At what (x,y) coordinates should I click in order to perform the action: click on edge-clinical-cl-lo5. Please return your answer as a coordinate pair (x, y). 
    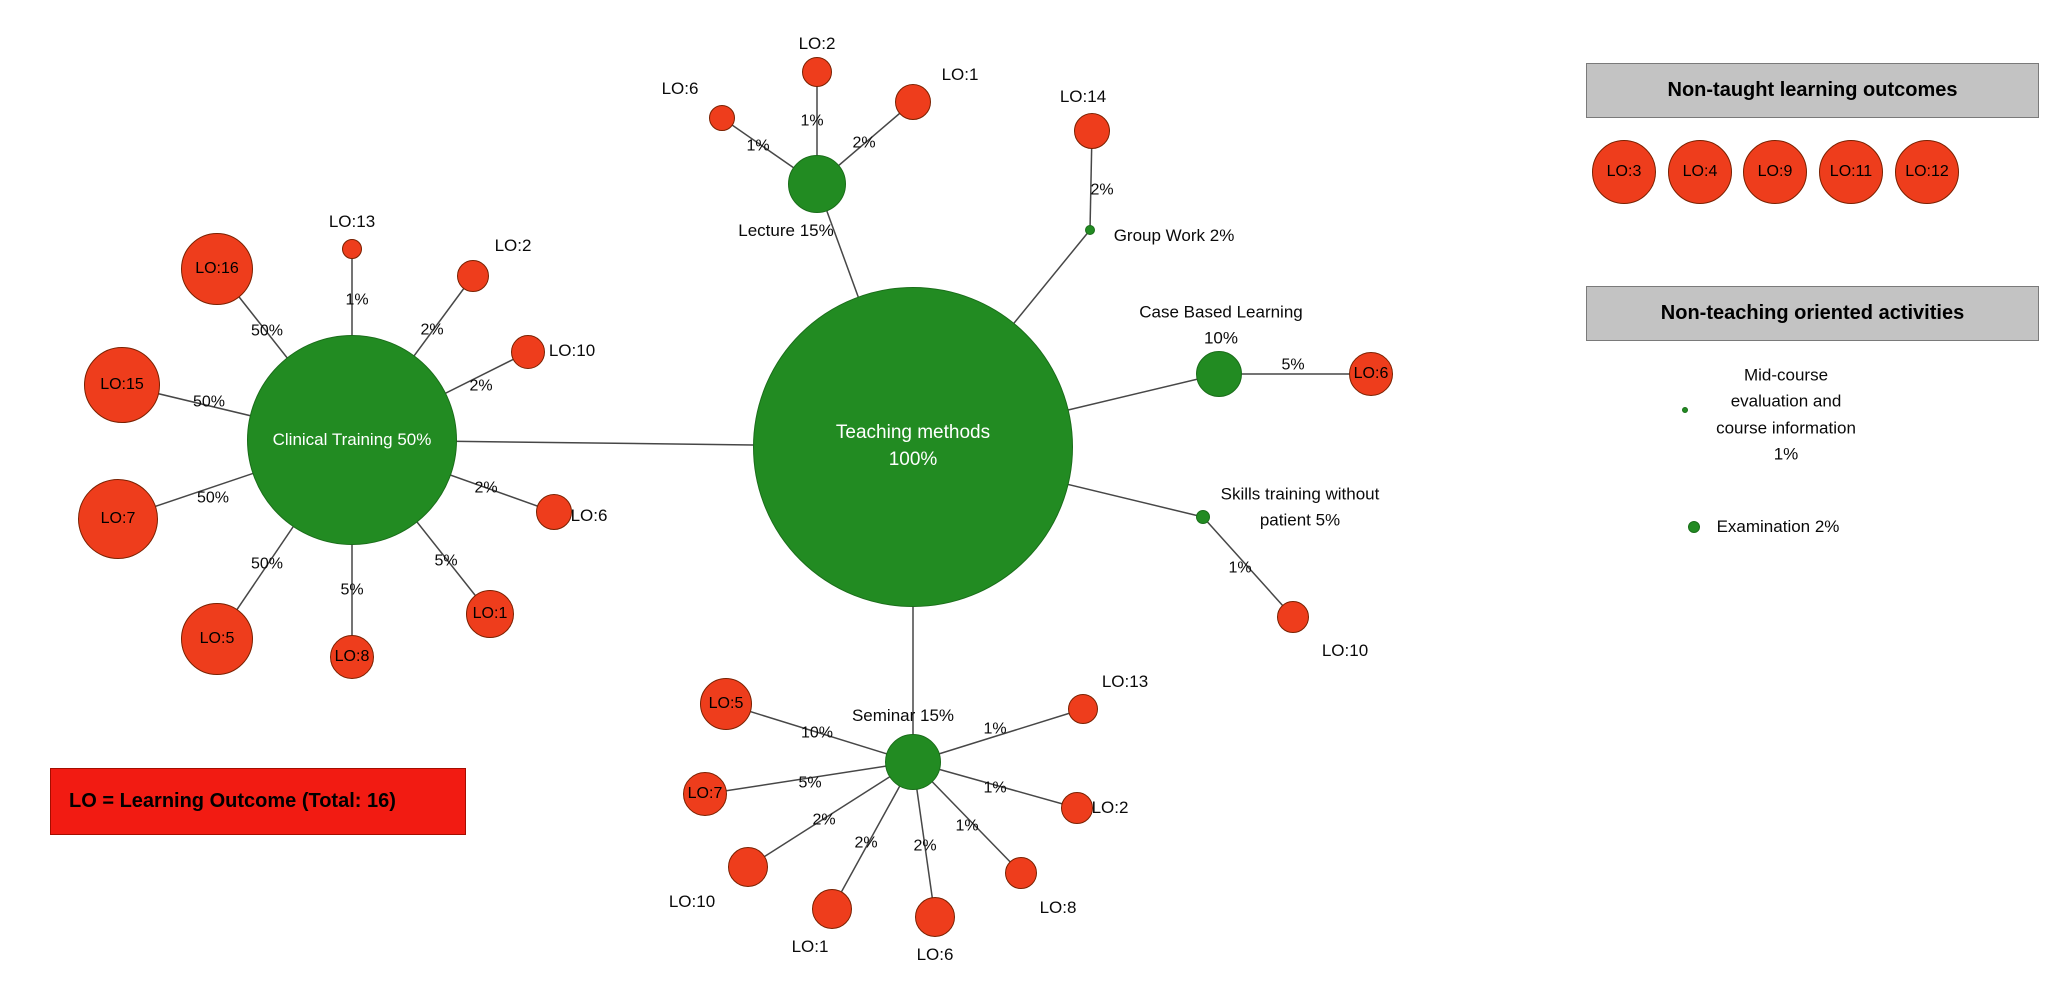
    Looking at the image, I should click on (284, 539).